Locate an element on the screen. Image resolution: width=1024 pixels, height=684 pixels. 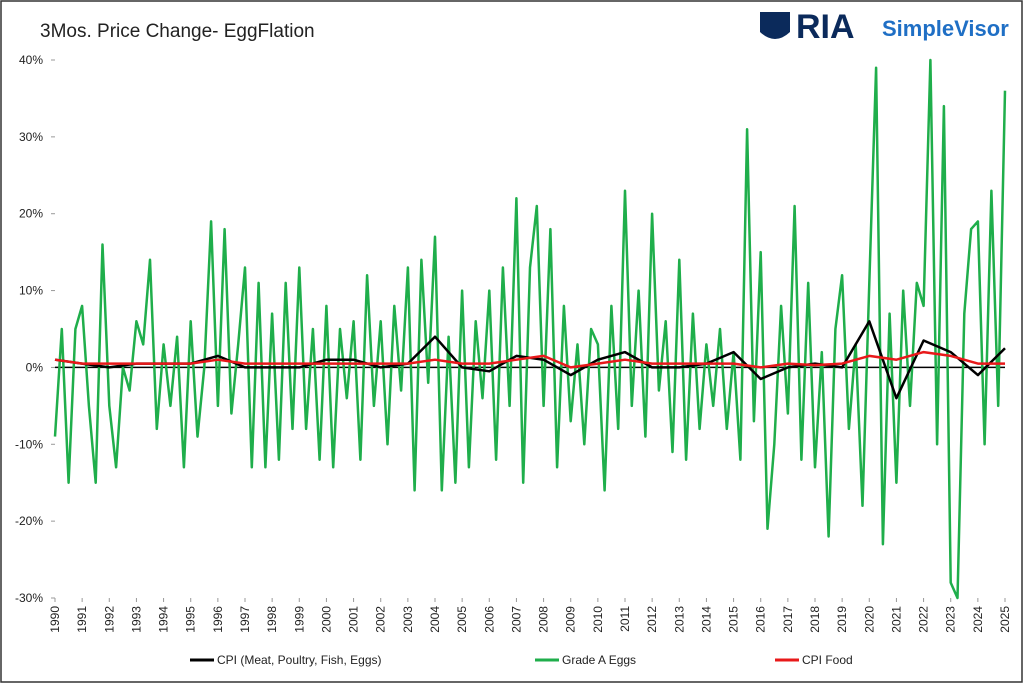
x-tick-label: 2006 is located at coordinates (489, 619).